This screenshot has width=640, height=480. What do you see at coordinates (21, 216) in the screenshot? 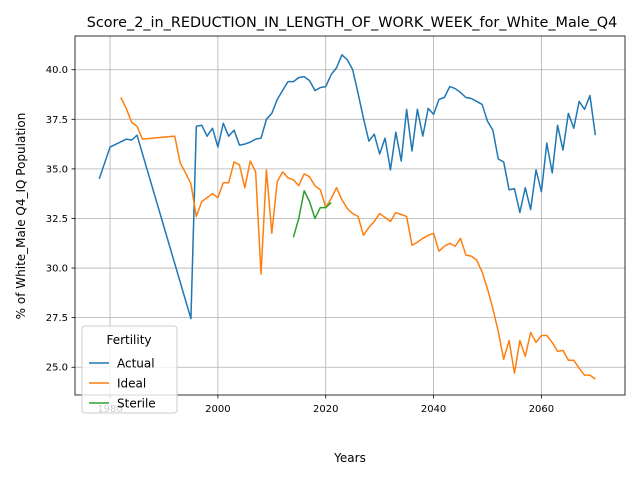
I see `y-axis-label: % of White_Male Q4_IQ Population` at bounding box center [21, 216].